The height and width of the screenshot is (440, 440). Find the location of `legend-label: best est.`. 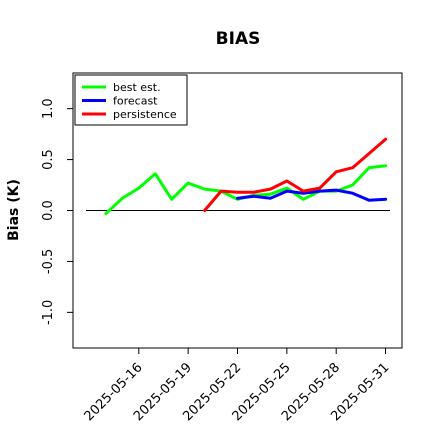

legend-label: best est. is located at coordinates (137, 87).